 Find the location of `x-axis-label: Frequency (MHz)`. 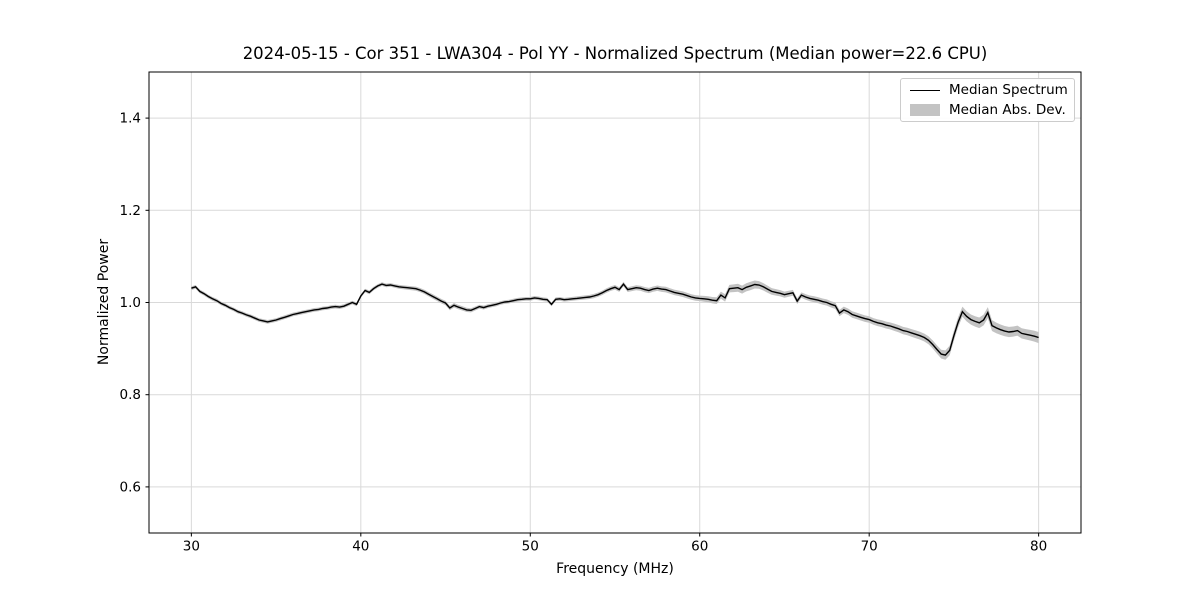

x-axis-label: Frequency (MHz) is located at coordinates (615, 569).